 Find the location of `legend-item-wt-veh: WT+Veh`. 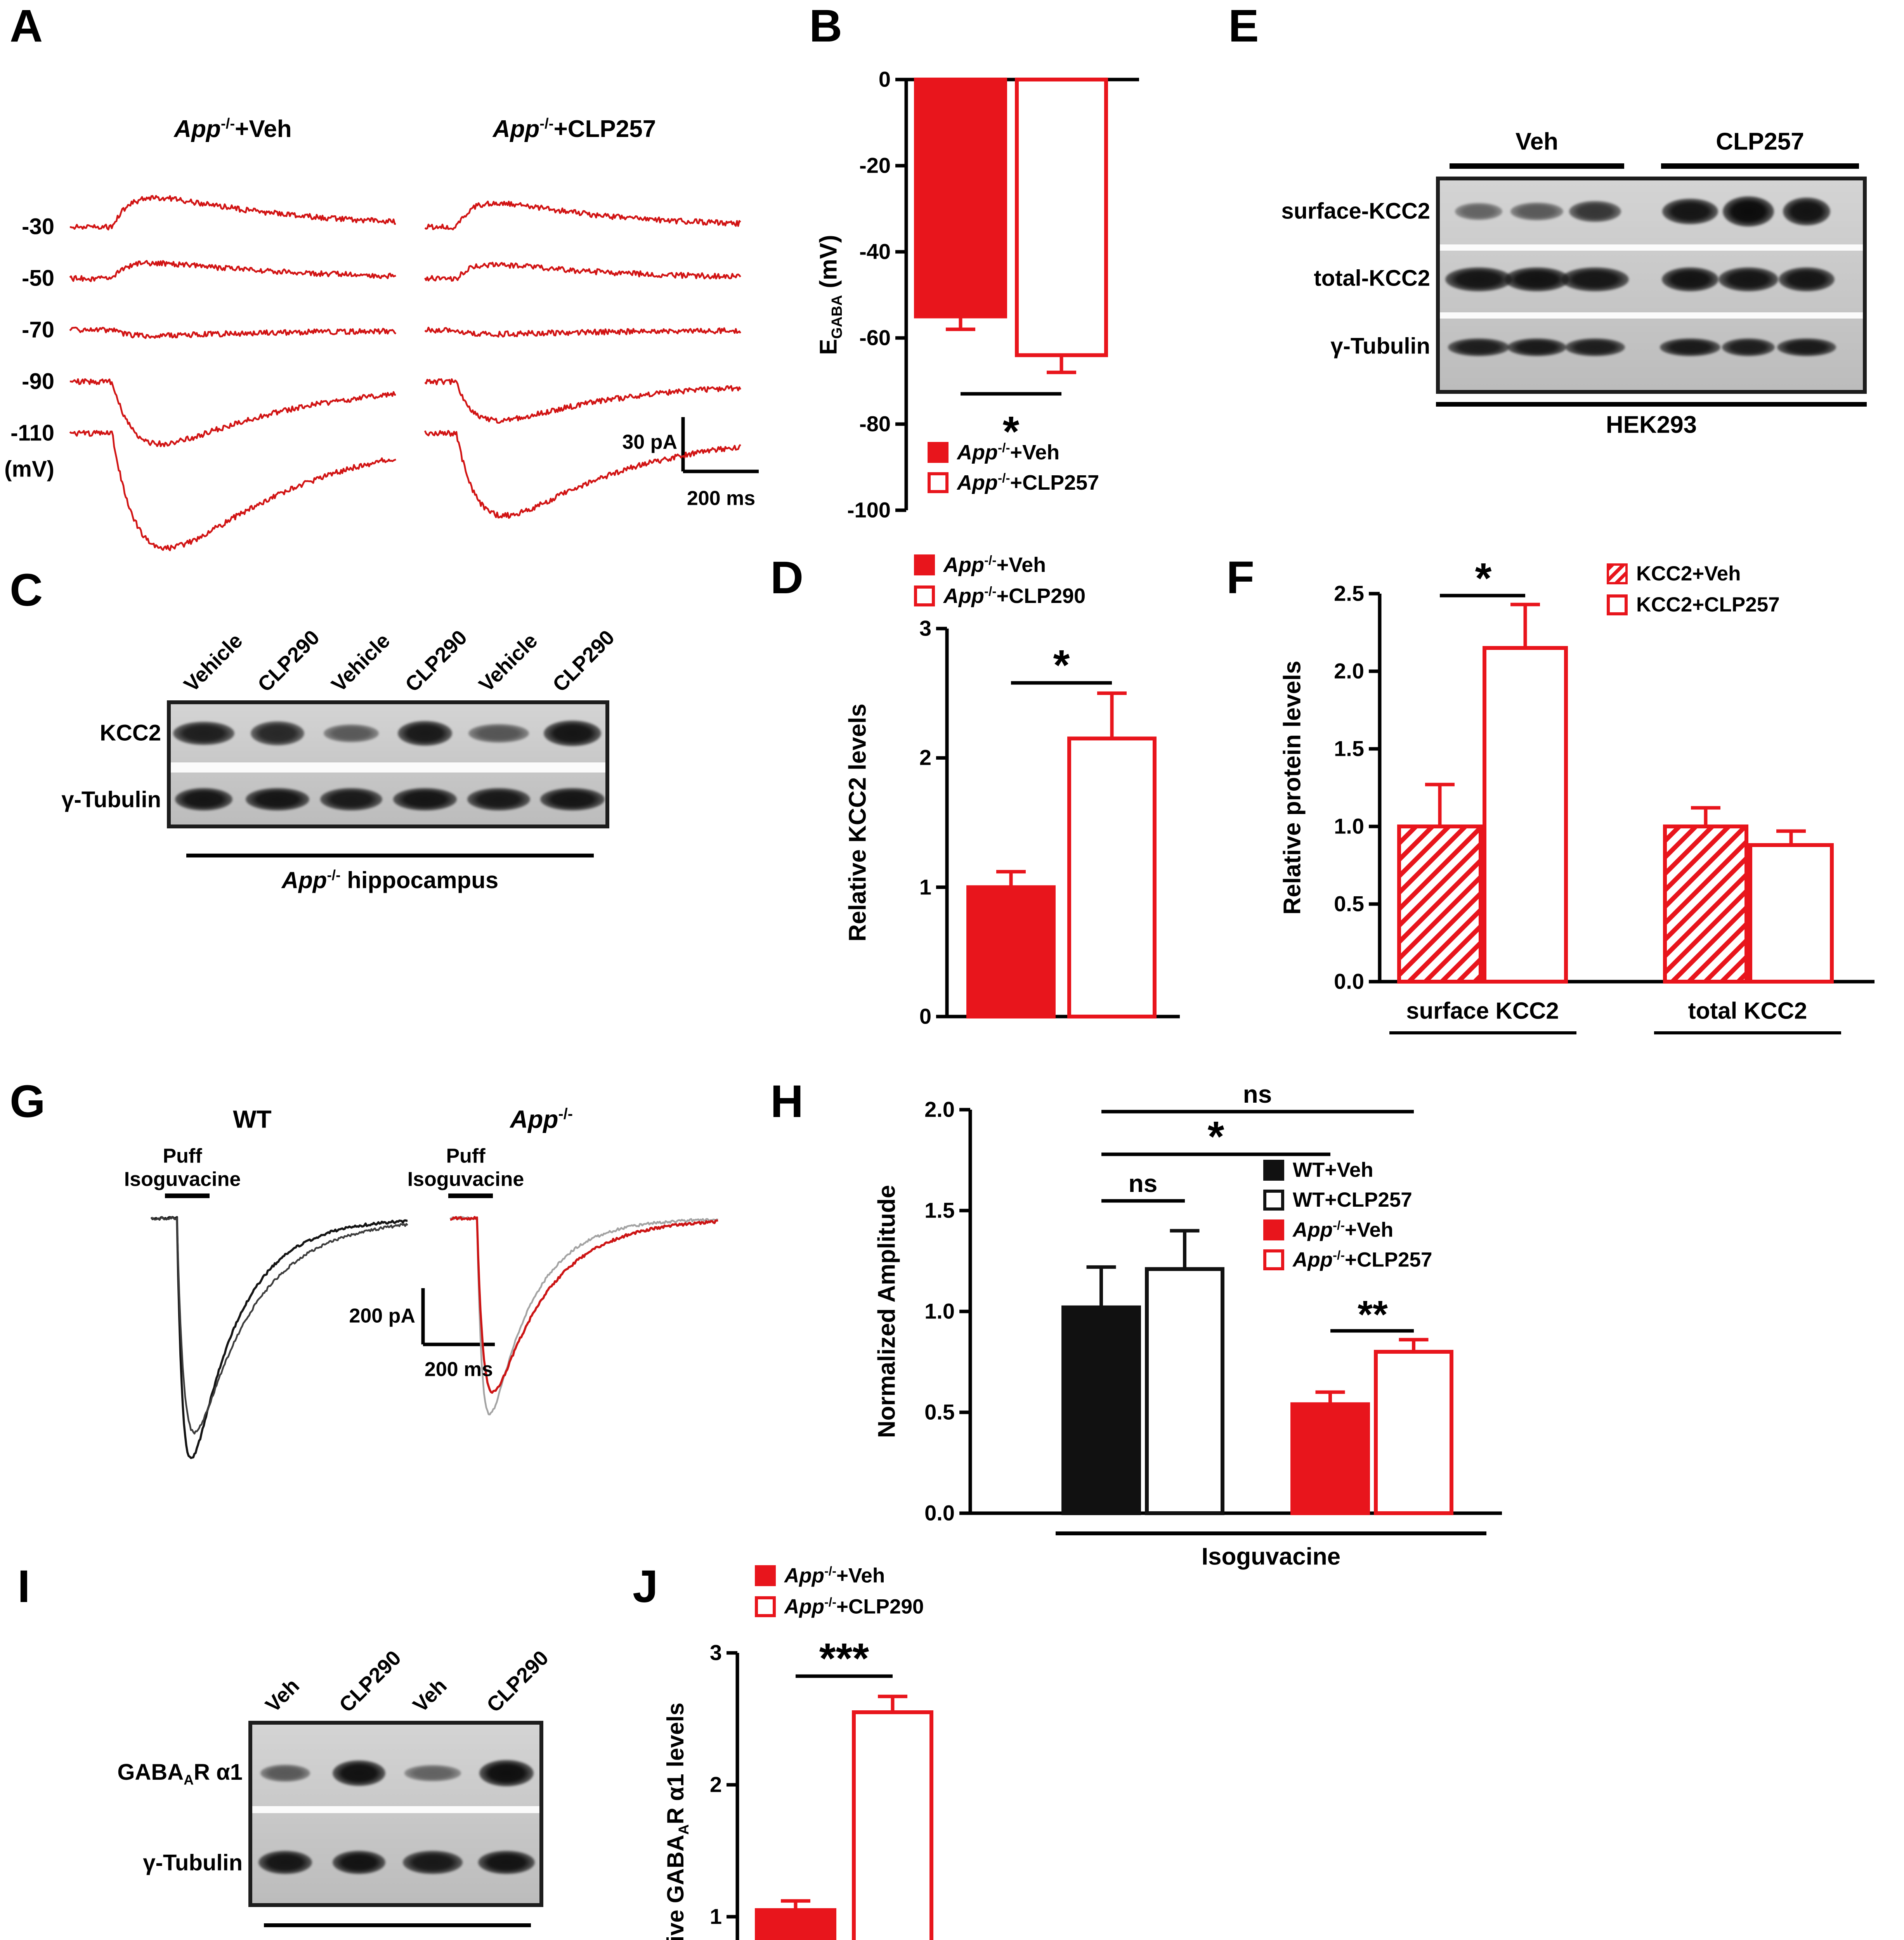

legend-item-wt-veh: WT+Veh is located at coordinates (1318, 1170).